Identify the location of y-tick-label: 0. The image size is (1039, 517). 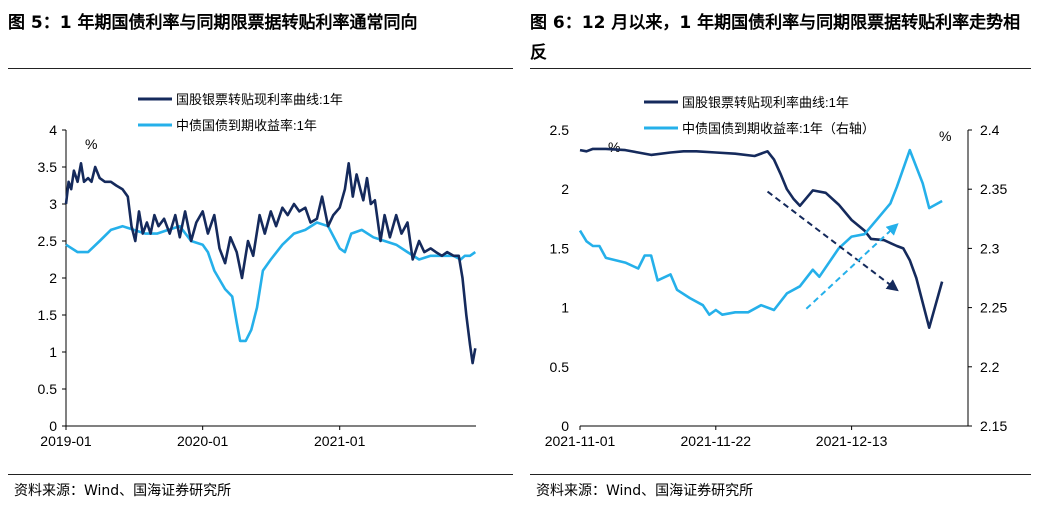
(53, 426).